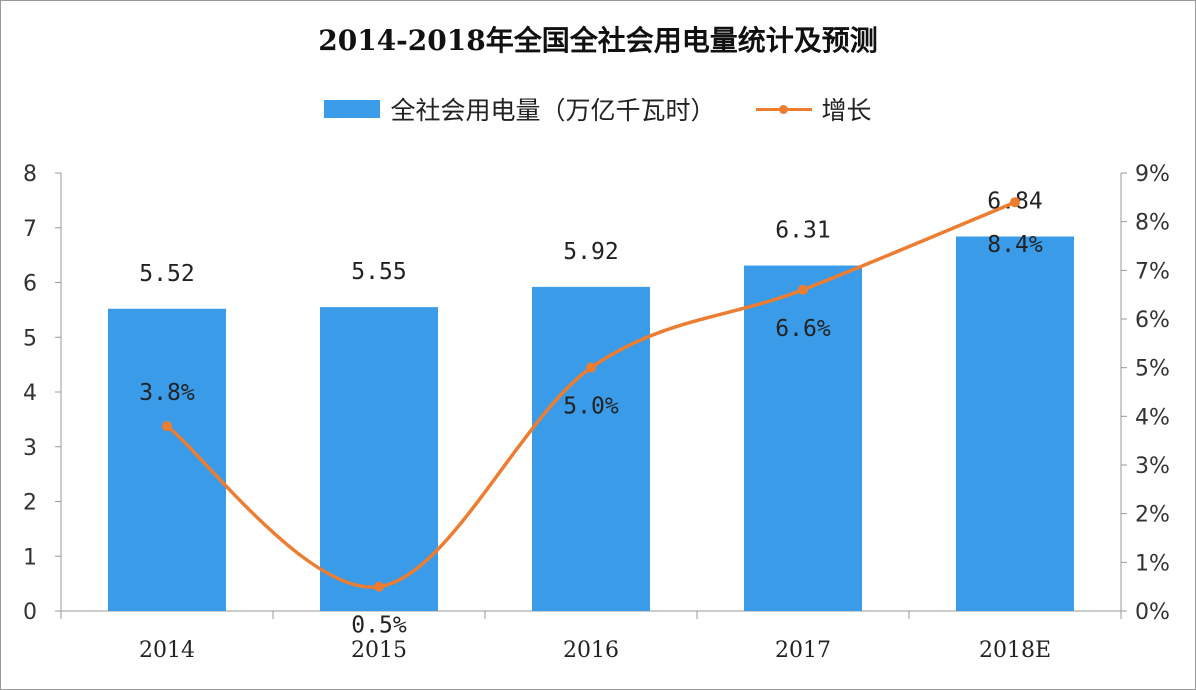  Describe the element at coordinates (1152, 612) in the screenshot. I see `y-right-tick-label: 0%` at that location.